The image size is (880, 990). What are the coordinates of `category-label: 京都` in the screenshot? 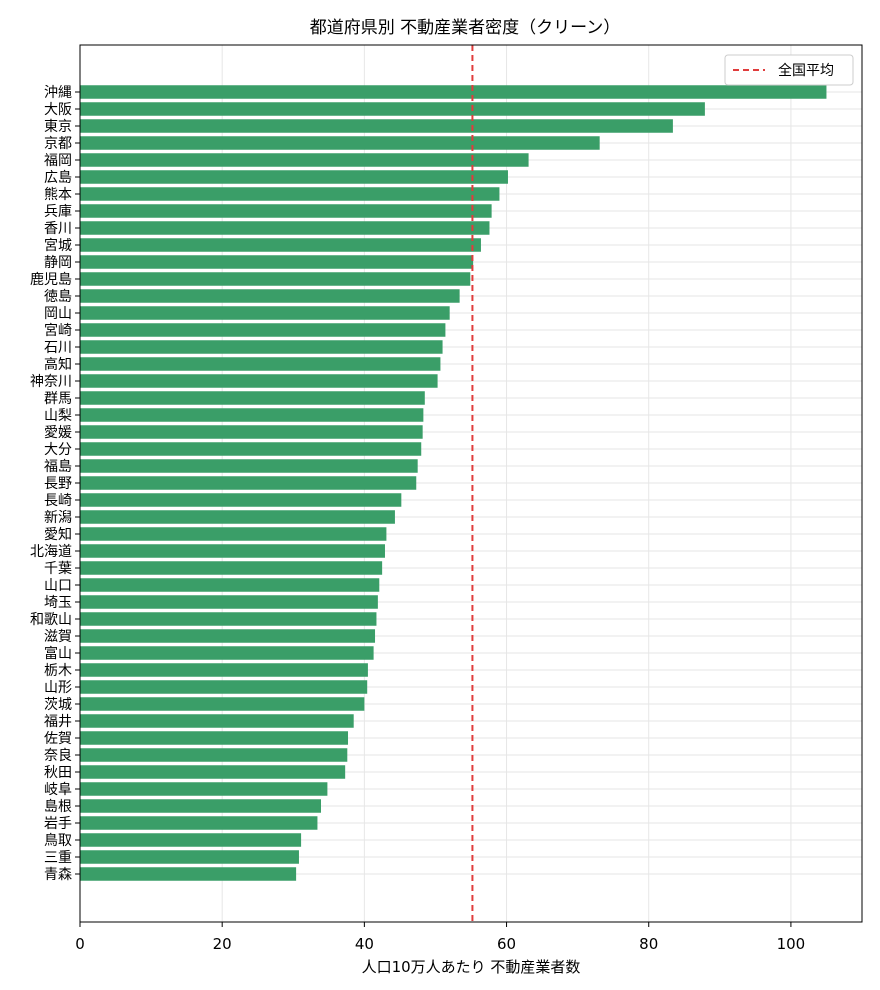 It's located at (58, 144).